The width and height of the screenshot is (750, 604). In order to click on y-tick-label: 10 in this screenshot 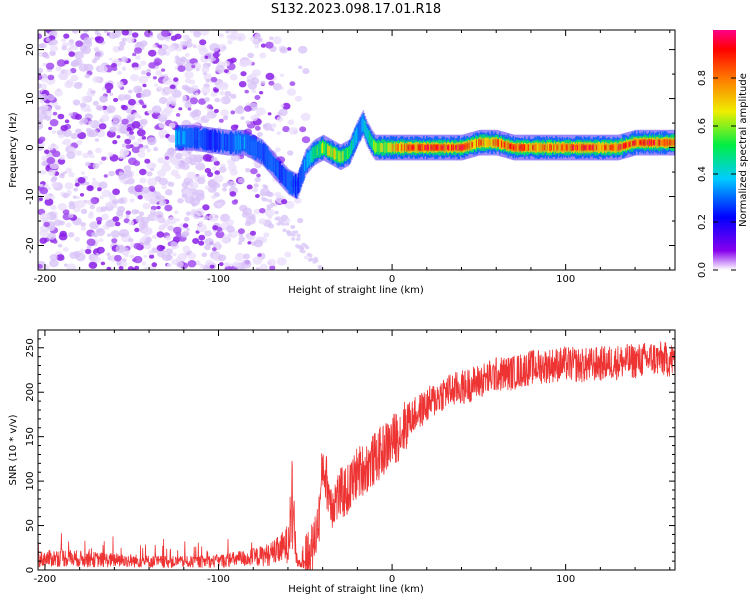, I will do `click(30, 98)`.